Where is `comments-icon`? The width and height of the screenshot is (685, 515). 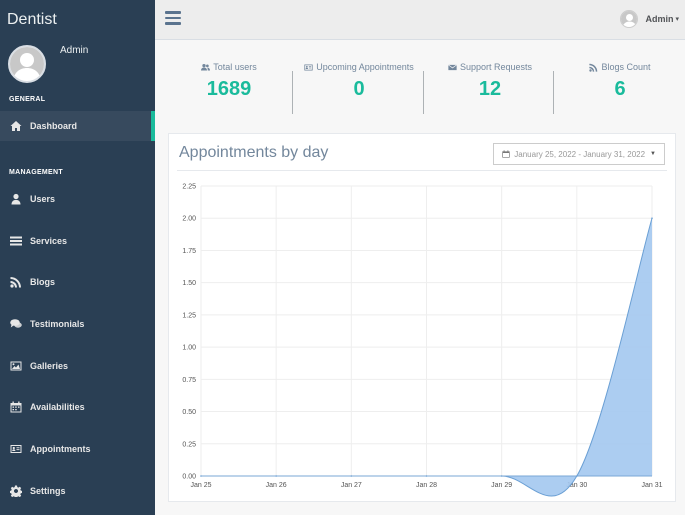
comments-icon is located at coordinates (16, 324).